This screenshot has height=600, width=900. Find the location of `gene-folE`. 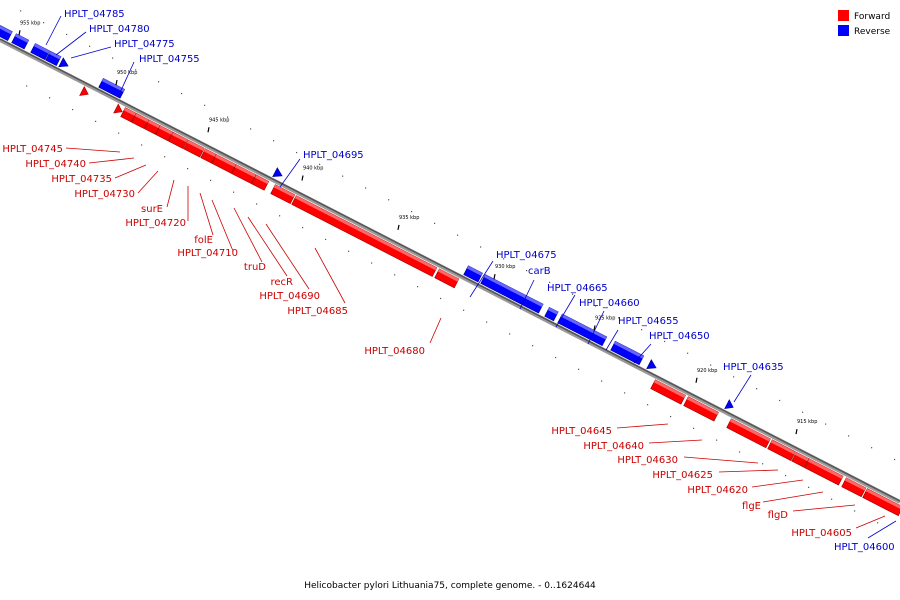

gene-folE is located at coordinates (208, 156).